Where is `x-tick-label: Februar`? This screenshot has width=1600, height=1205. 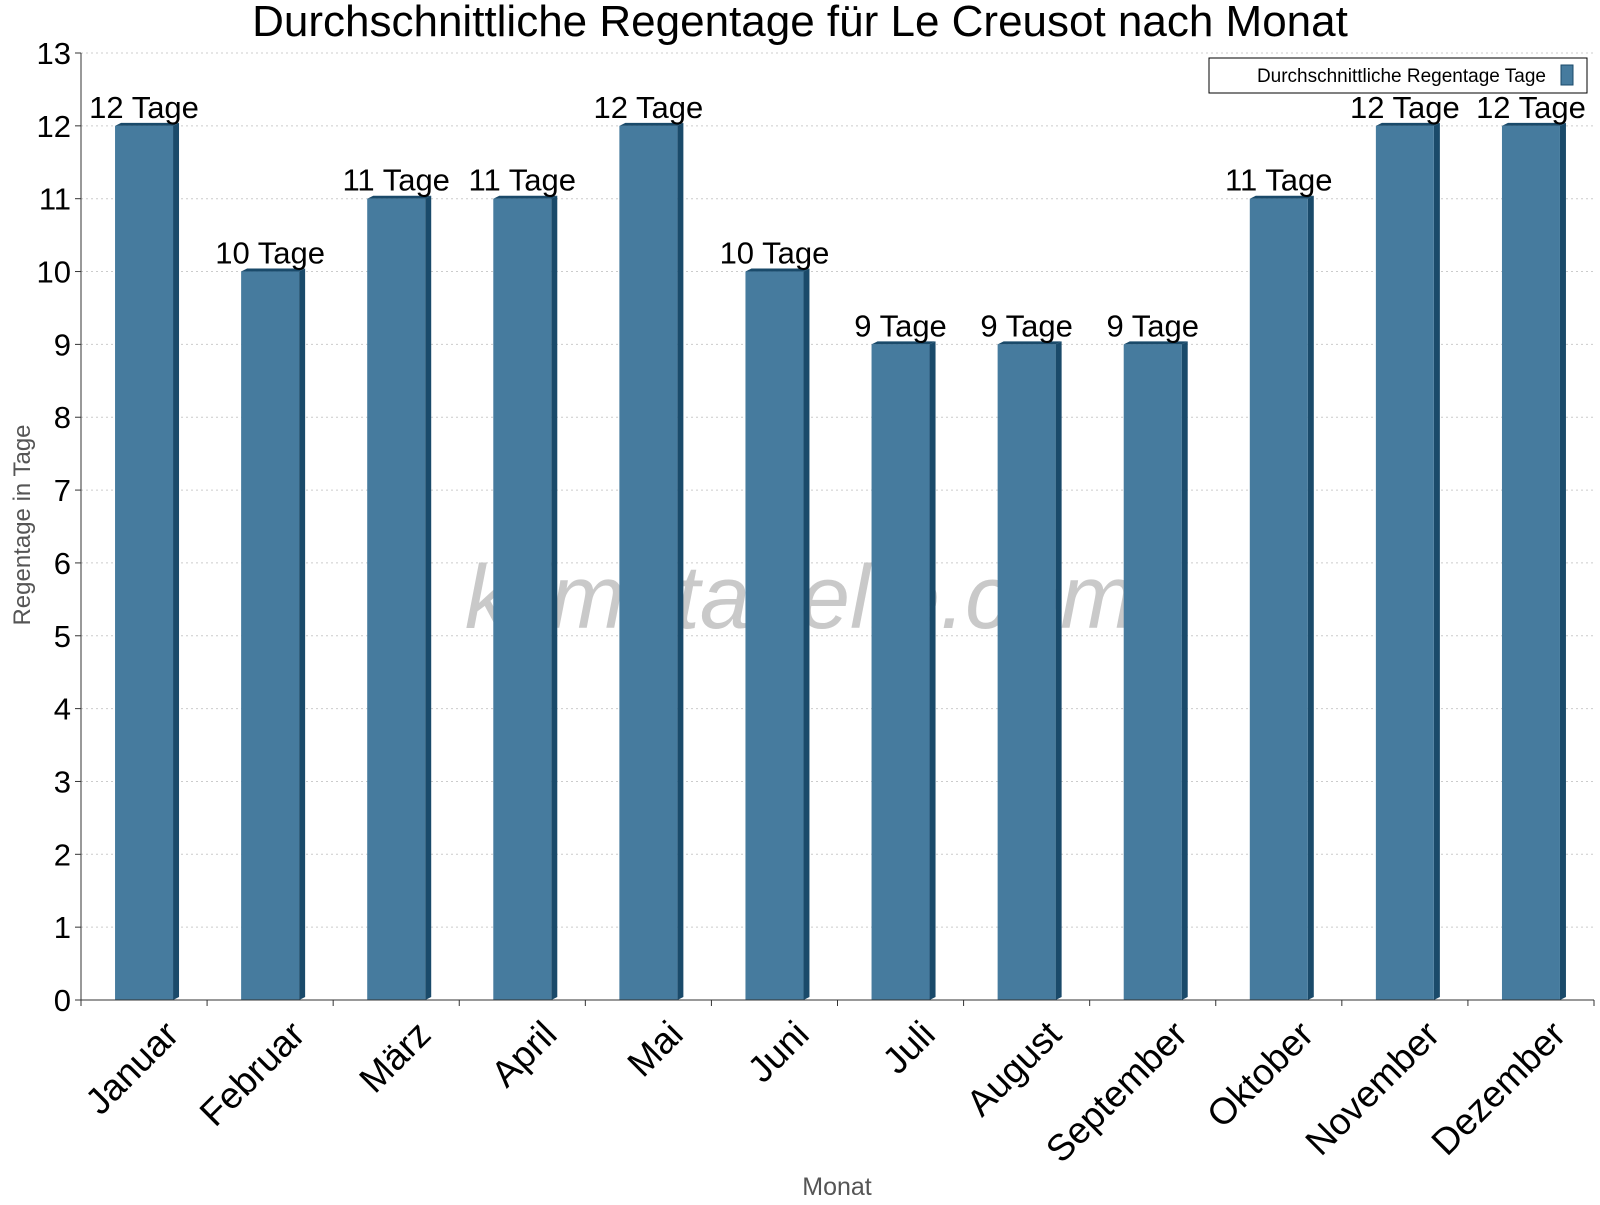
x-tick-label: Februar is located at coordinates (252, 1073).